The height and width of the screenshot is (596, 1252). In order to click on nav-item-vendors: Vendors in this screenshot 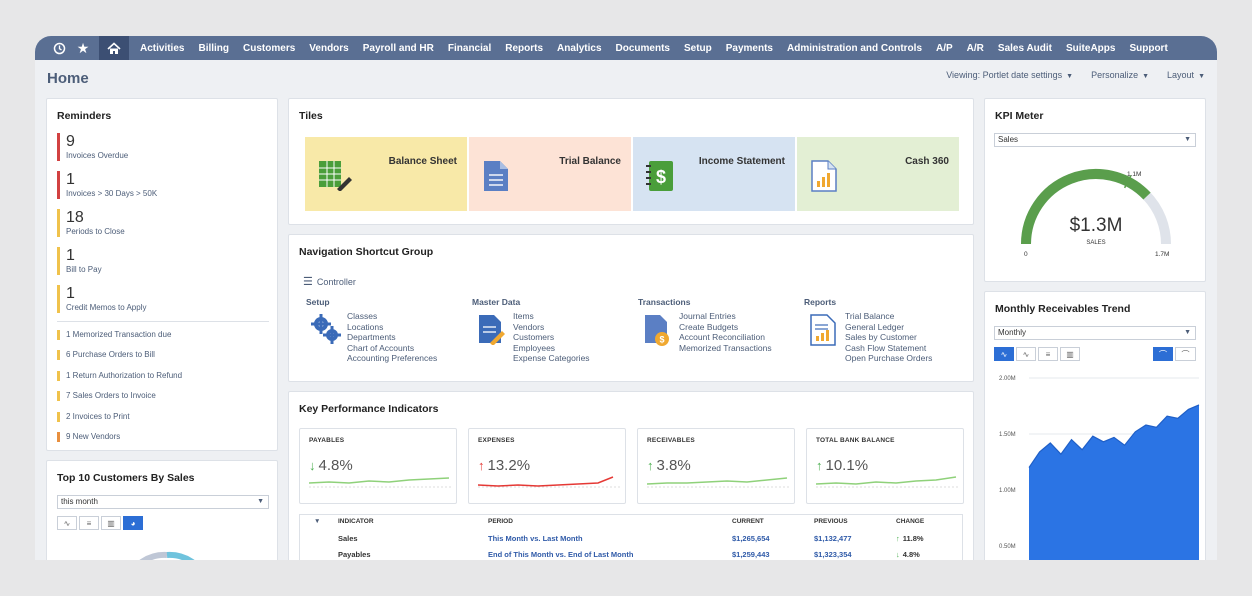, I will do `click(329, 48)`.